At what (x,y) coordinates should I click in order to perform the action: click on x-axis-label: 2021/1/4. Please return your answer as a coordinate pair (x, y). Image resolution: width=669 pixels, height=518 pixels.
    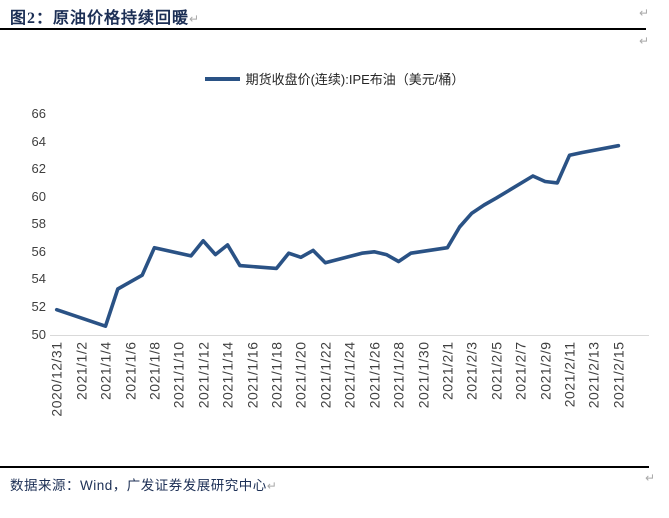
    Looking at the image, I should click on (105, 370).